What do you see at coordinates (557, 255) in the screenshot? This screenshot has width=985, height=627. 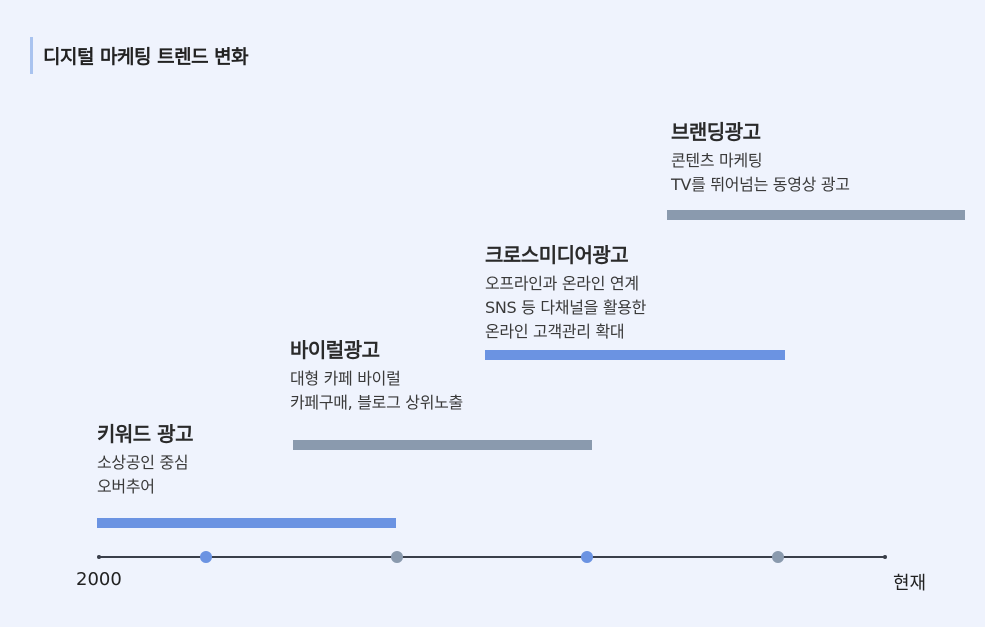 I see `phase-title: 크로스미디어광고` at bounding box center [557, 255].